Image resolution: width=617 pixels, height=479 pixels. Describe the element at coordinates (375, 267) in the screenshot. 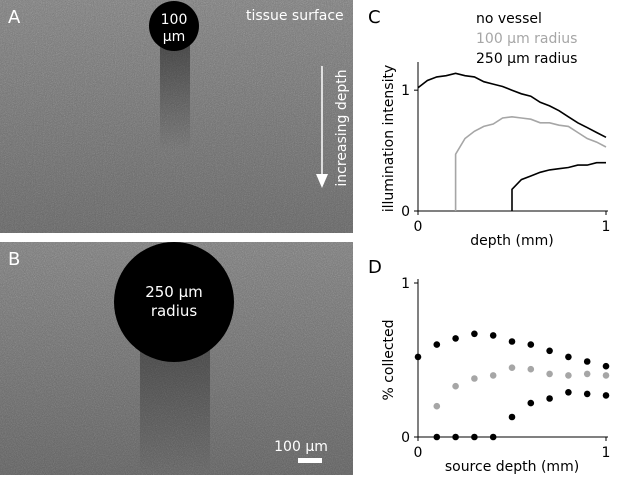

I see `panel-letter-d: D` at that location.